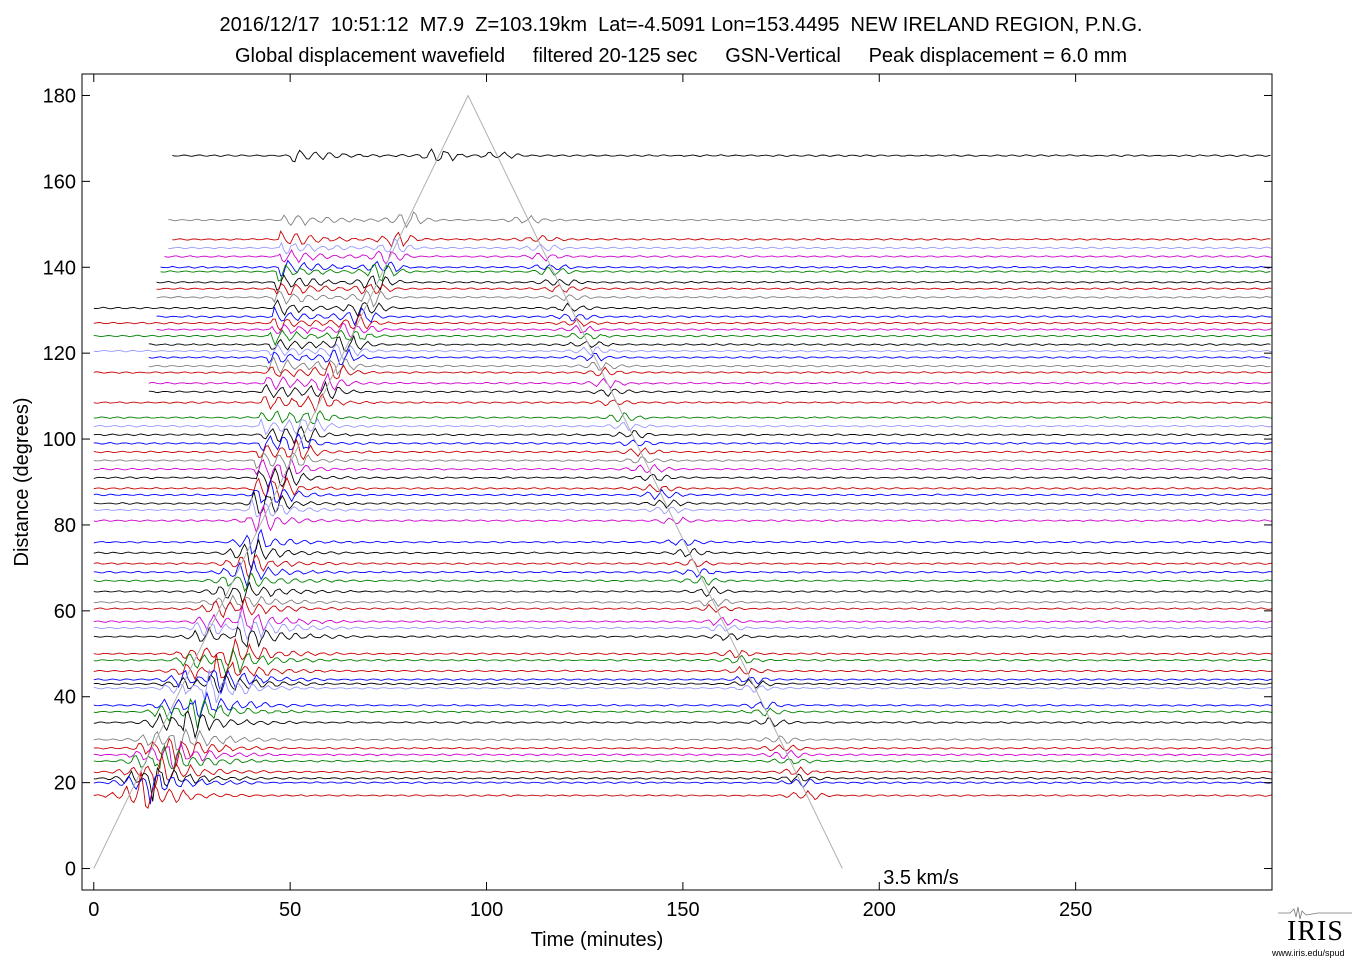 The width and height of the screenshot is (1362, 961). What do you see at coordinates (921, 878) in the screenshot?
I see `velocity-annotation: 3.5 km/s` at bounding box center [921, 878].